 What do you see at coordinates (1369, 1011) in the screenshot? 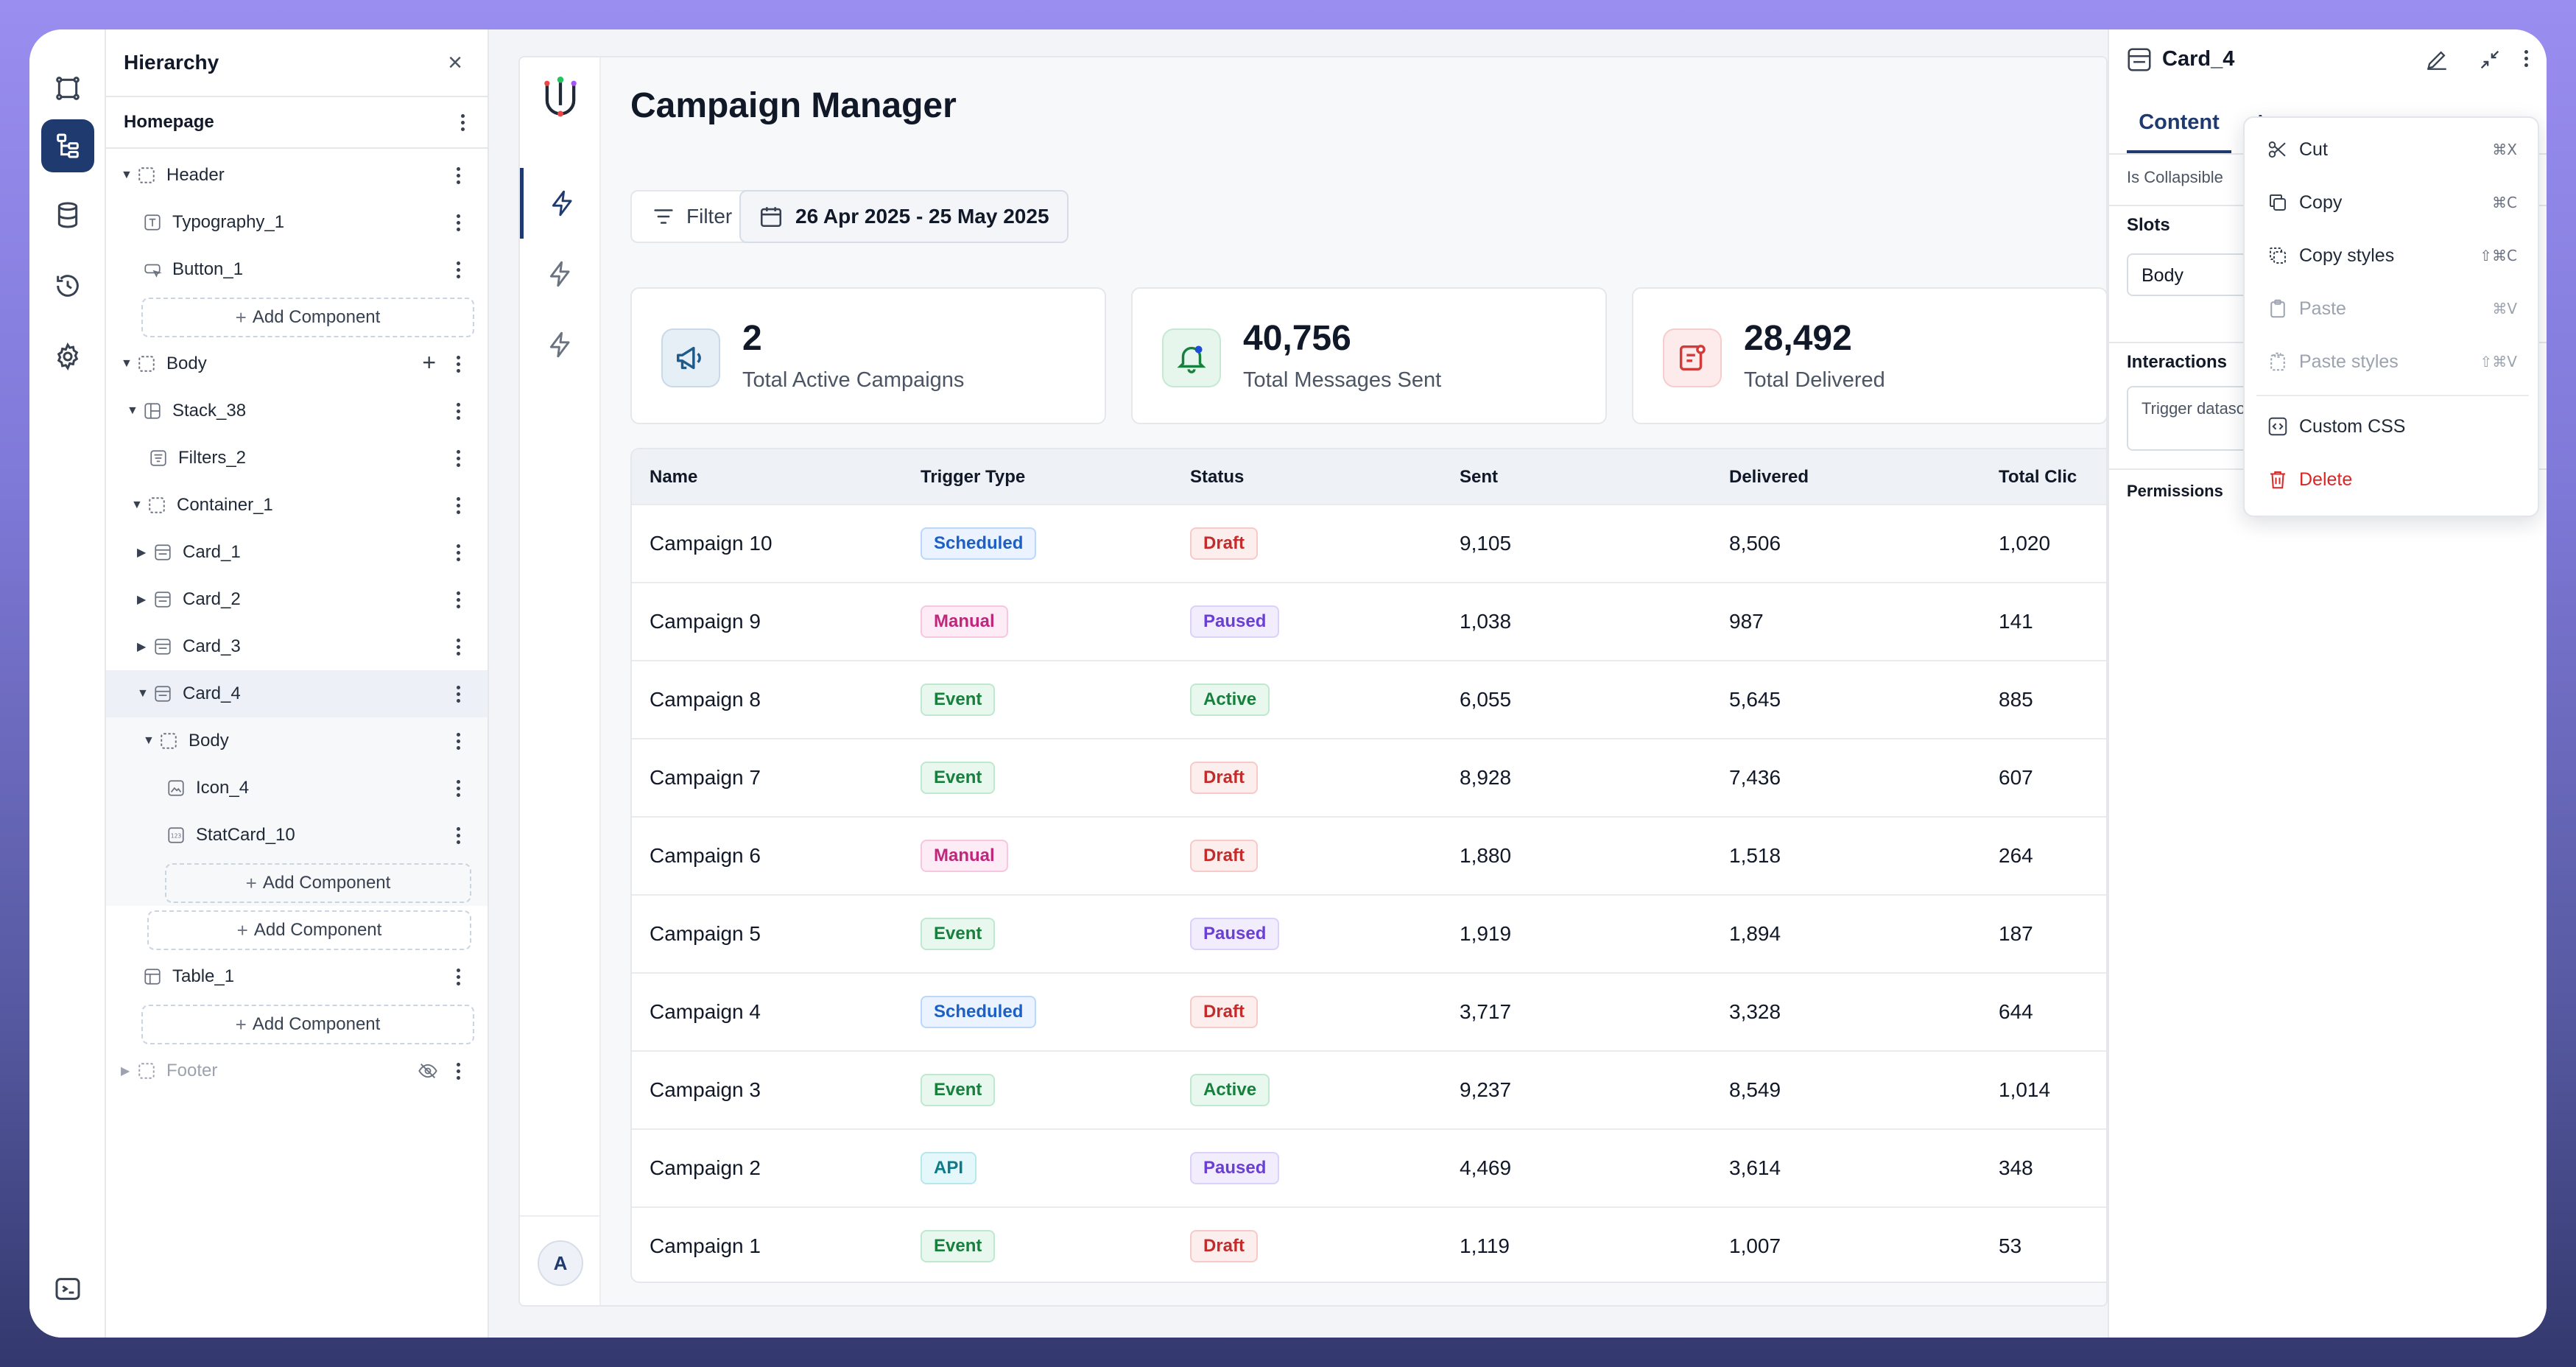
I see `table-row: Campaign 4 Scheduled Draft 3,717 3,328 644` at bounding box center [1369, 1011].